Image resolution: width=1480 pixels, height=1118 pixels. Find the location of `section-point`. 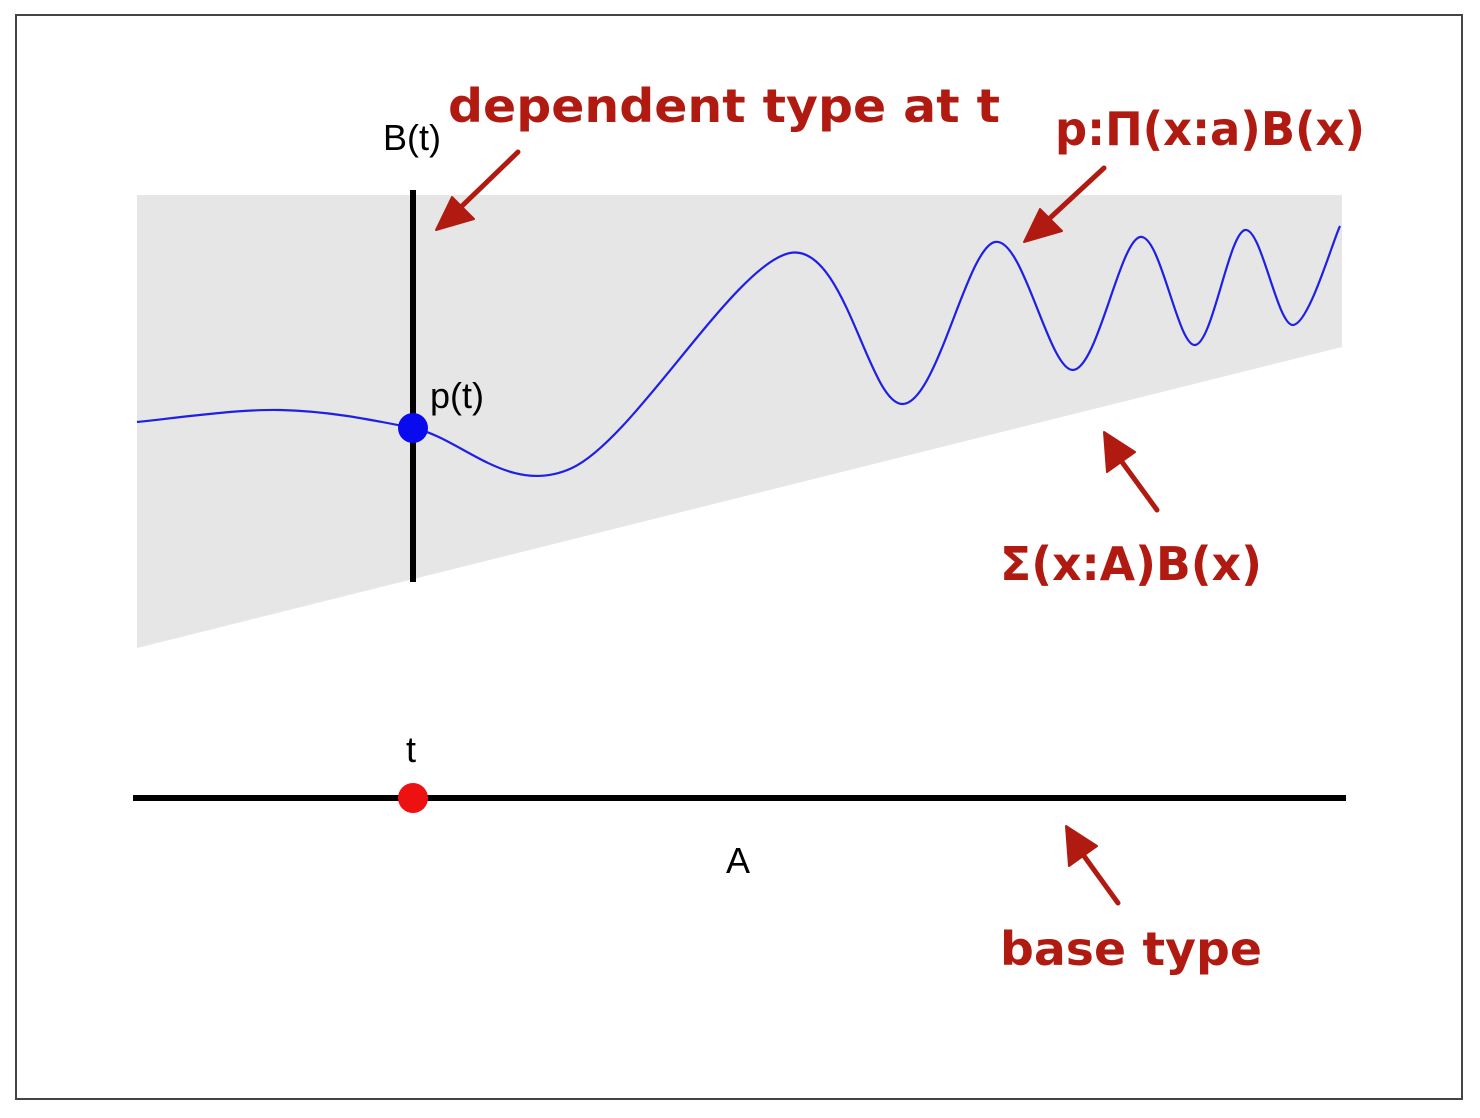

section-point is located at coordinates (413, 428).